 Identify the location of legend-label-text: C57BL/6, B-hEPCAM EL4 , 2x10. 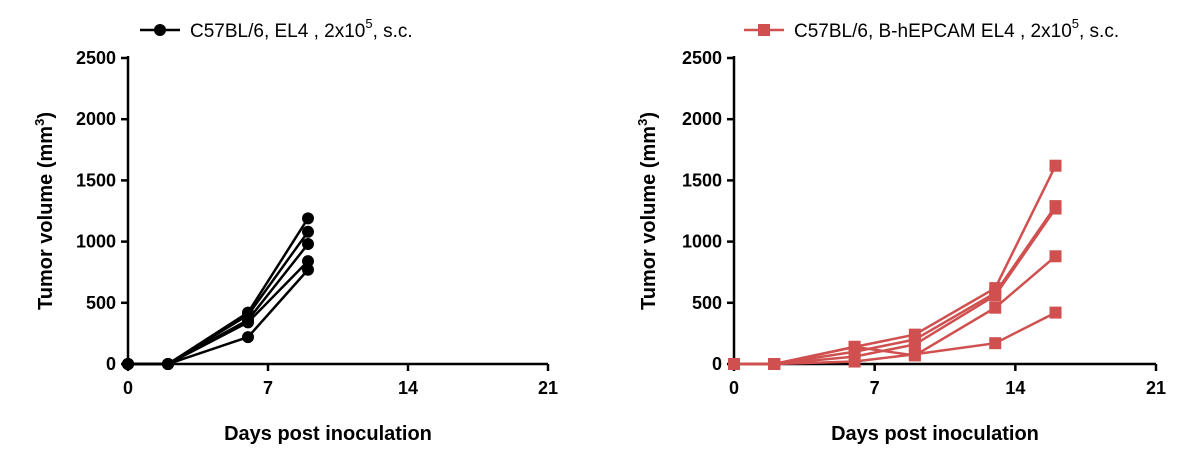
(933, 31).